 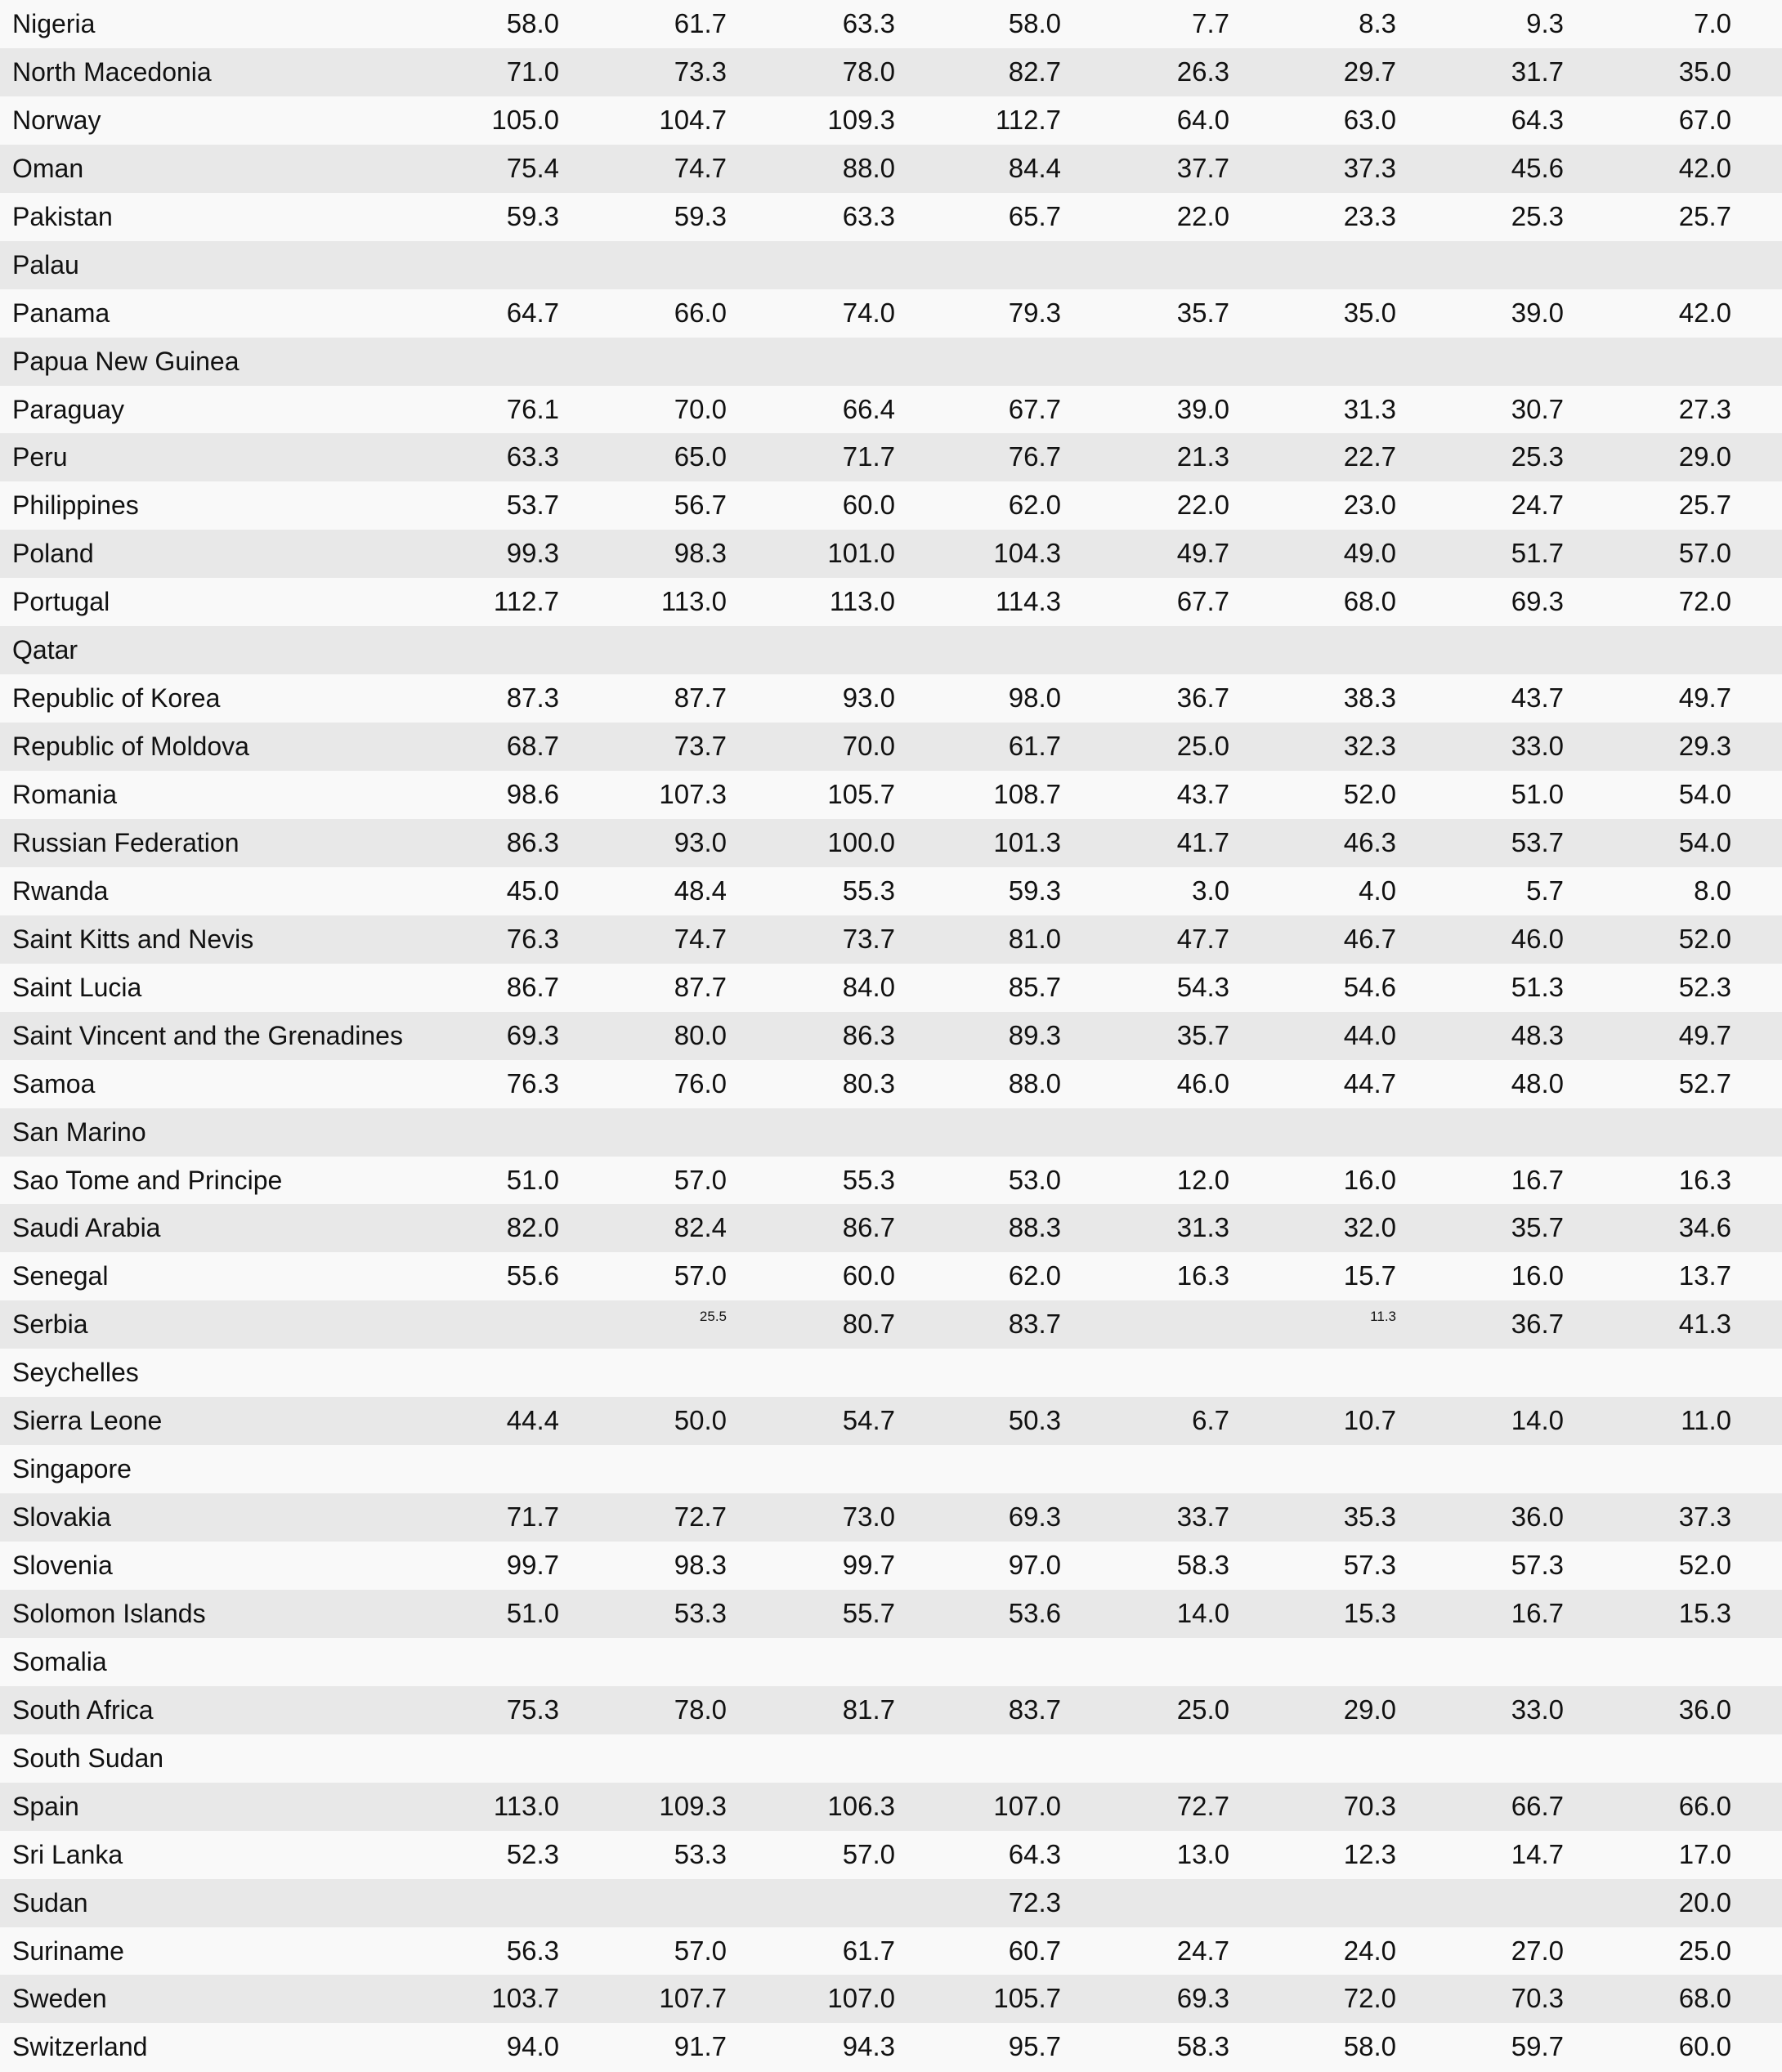 What do you see at coordinates (526, 1805) in the screenshot?
I see `value-cell: 113.0` at bounding box center [526, 1805].